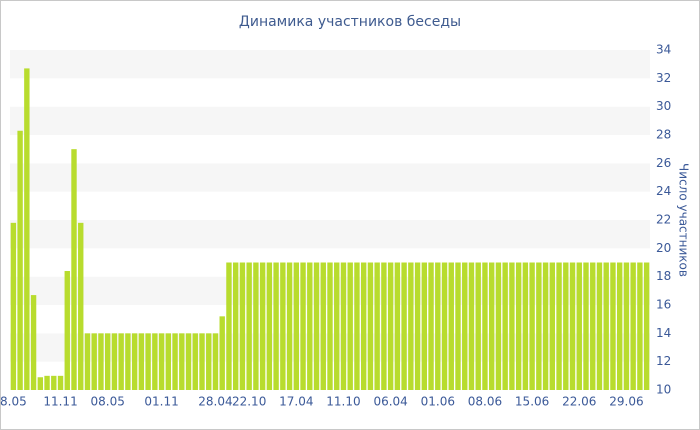  I want to click on x-tick-label: 8.05, so click(13, 402).